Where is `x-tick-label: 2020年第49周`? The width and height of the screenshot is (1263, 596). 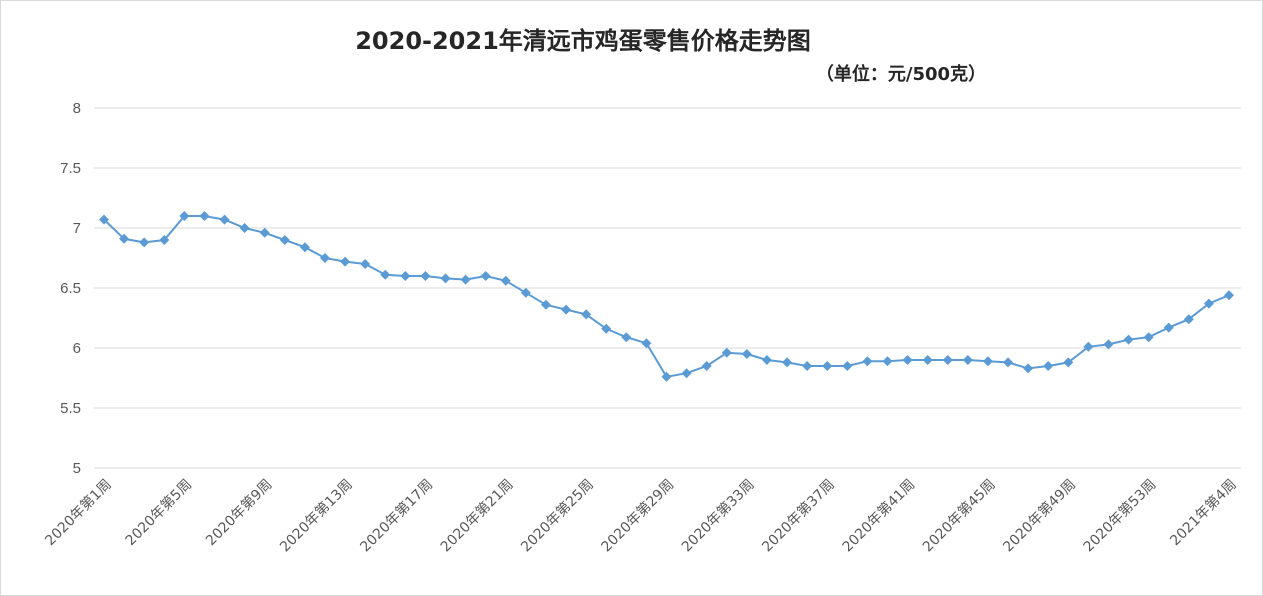 x-tick-label: 2020年第49周 is located at coordinates (1040, 516).